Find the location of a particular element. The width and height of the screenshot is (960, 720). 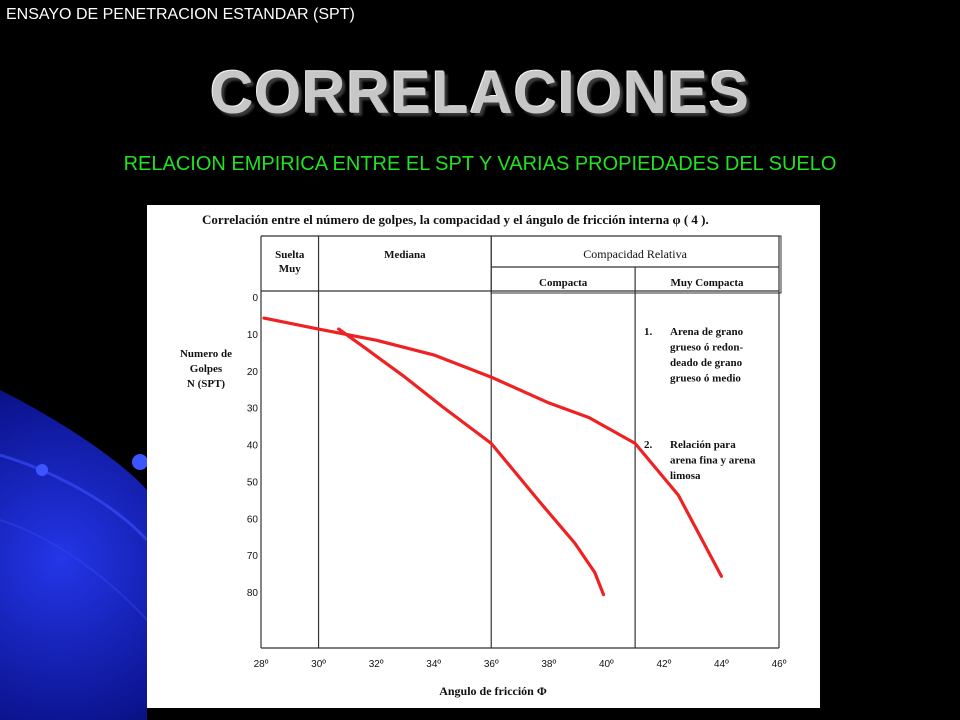

x-tick-label: 40º is located at coordinates (606, 664).